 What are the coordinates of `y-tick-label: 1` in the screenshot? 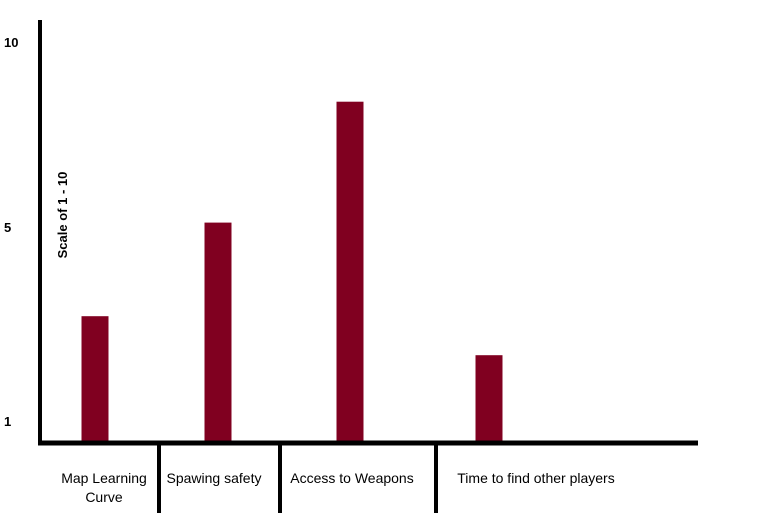 It's located at (7, 421).